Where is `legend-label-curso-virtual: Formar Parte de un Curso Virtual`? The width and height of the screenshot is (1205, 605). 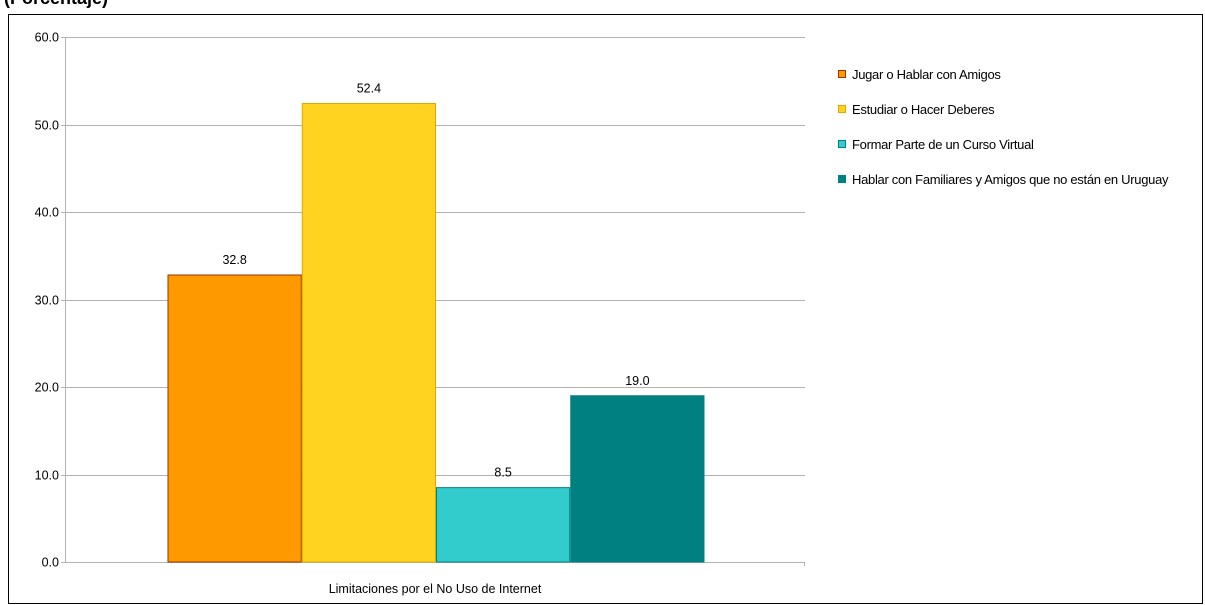 legend-label-curso-virtual: Formar Parte de un Curso Virtual is located at coordinates (943, 144).